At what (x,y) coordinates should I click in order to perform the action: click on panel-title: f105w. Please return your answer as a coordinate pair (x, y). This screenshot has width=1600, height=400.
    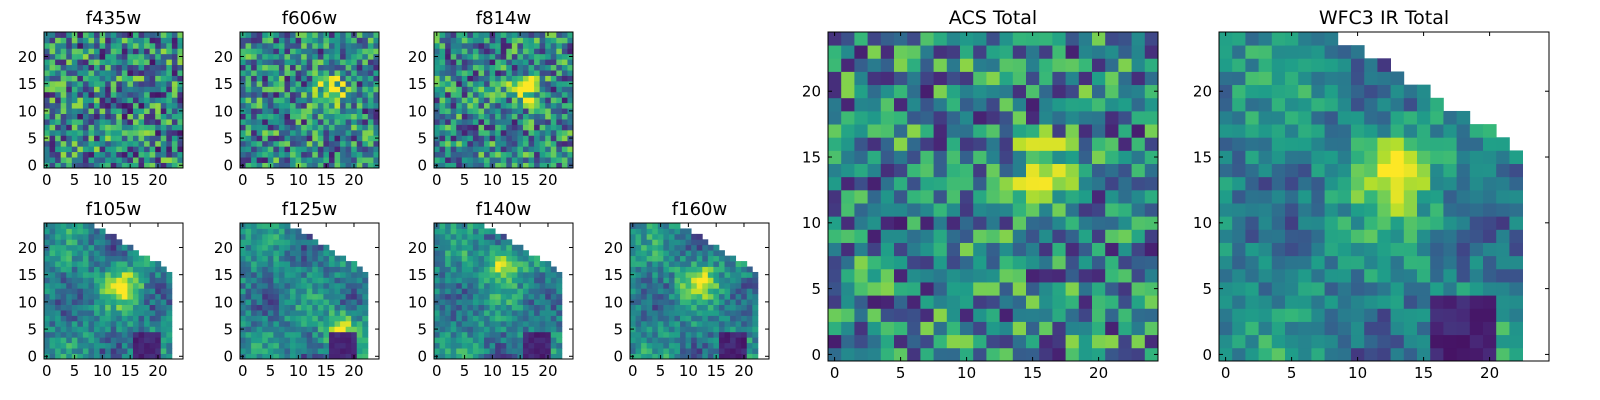
    Looking at the image, I should click on (113, 209).